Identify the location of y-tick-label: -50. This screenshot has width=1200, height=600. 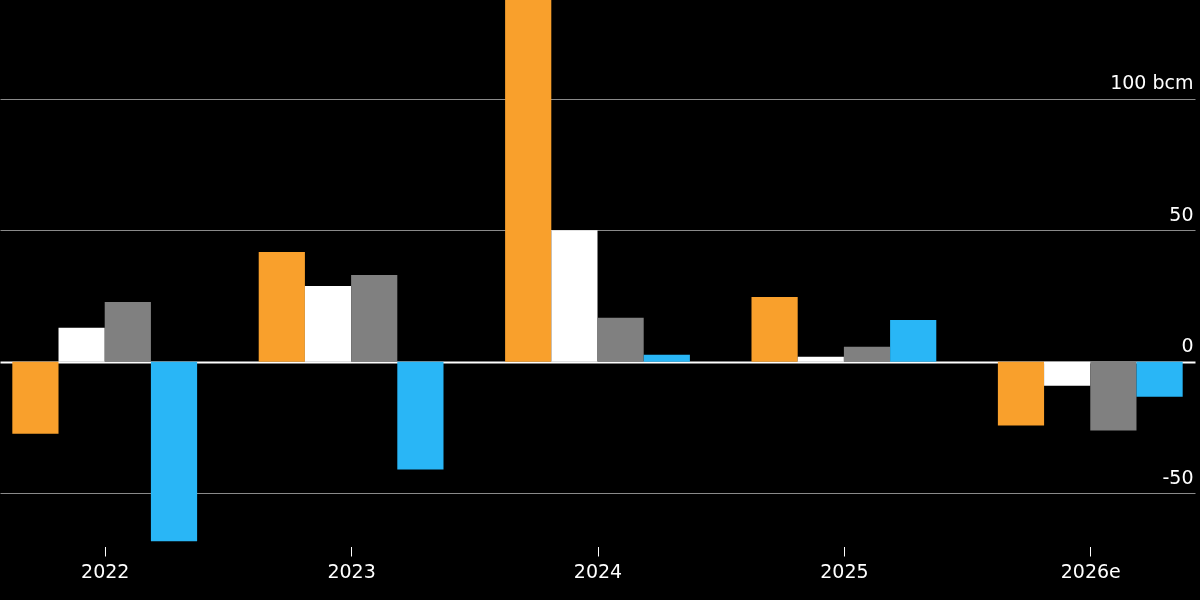
(1178, 476).